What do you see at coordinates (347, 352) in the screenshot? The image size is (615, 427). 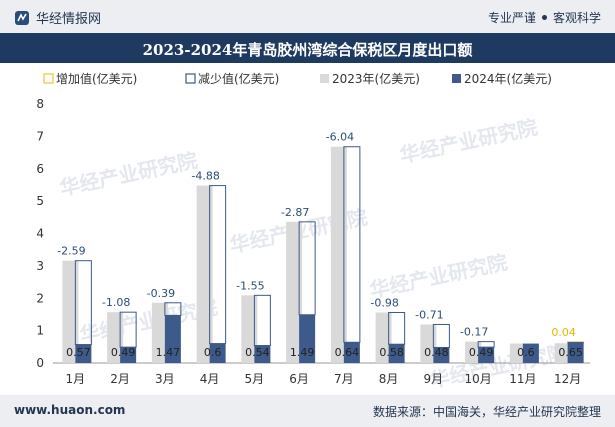 I see `value-label-2024: 0.64` at bounding box center [347, 352].